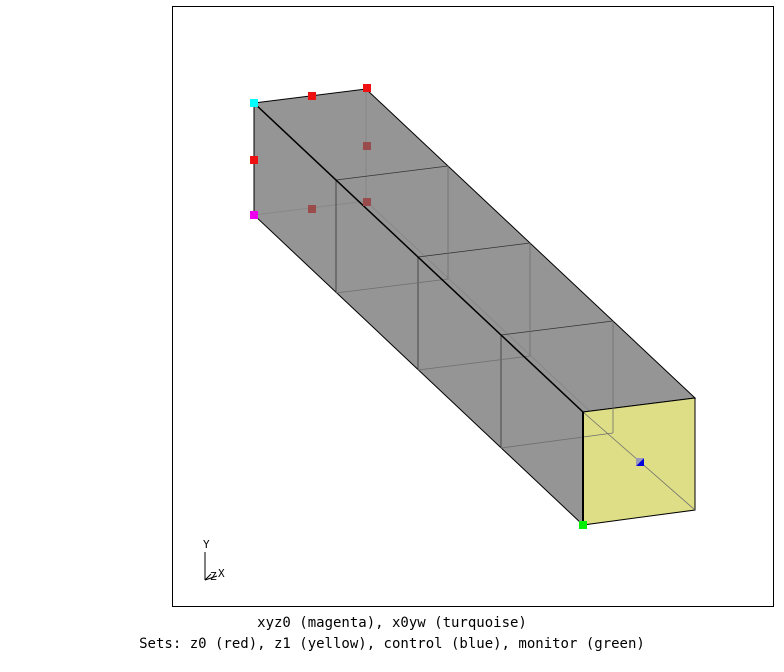 The width and height of the screenshot is (784, 672). What do you see at coordinates (213, 576) in the screenshot?
I see `z-axis-label: Z` at bounding box center [213, 576].